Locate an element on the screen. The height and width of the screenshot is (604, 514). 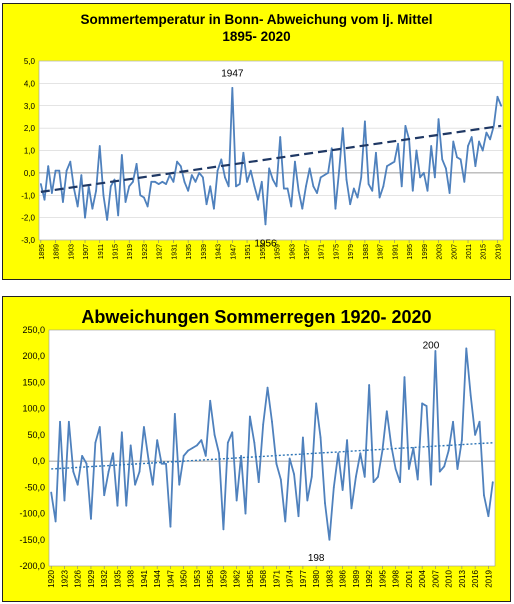
x-tick-label: 2001 is located at coordinates (409, 578).